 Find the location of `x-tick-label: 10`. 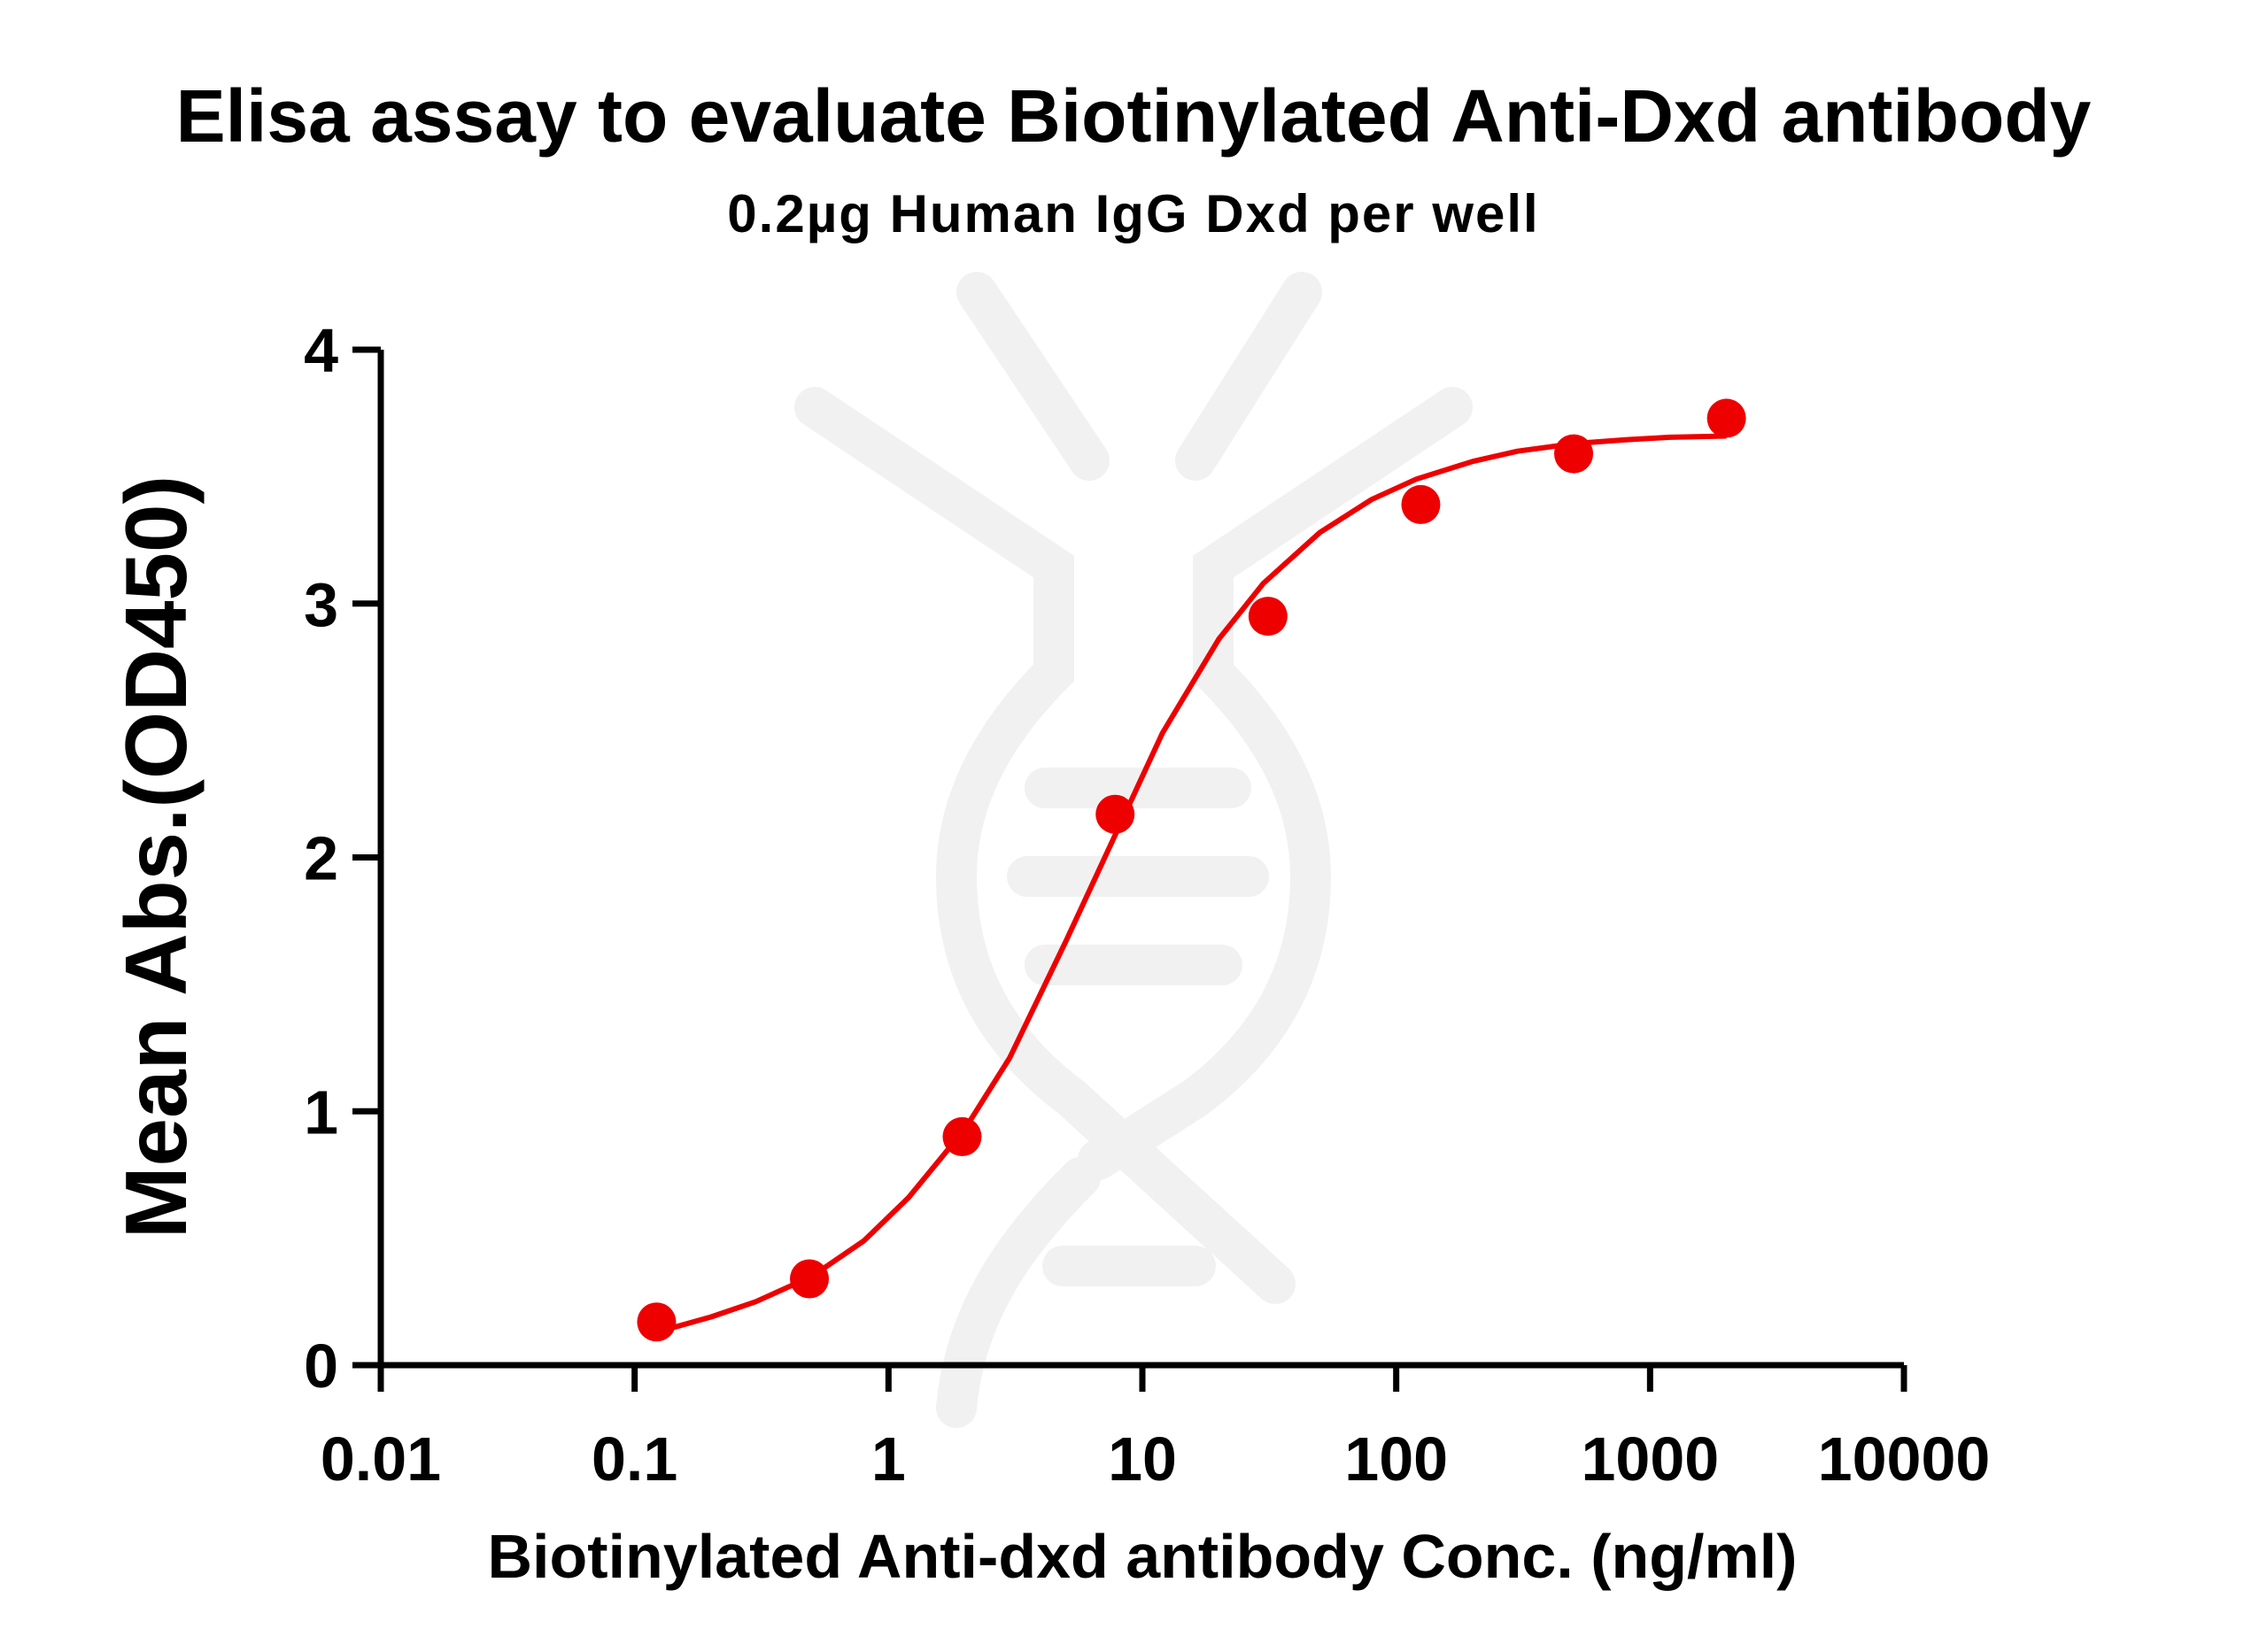

x-tick-label: 10 is located at coordinates (1142, 1459).